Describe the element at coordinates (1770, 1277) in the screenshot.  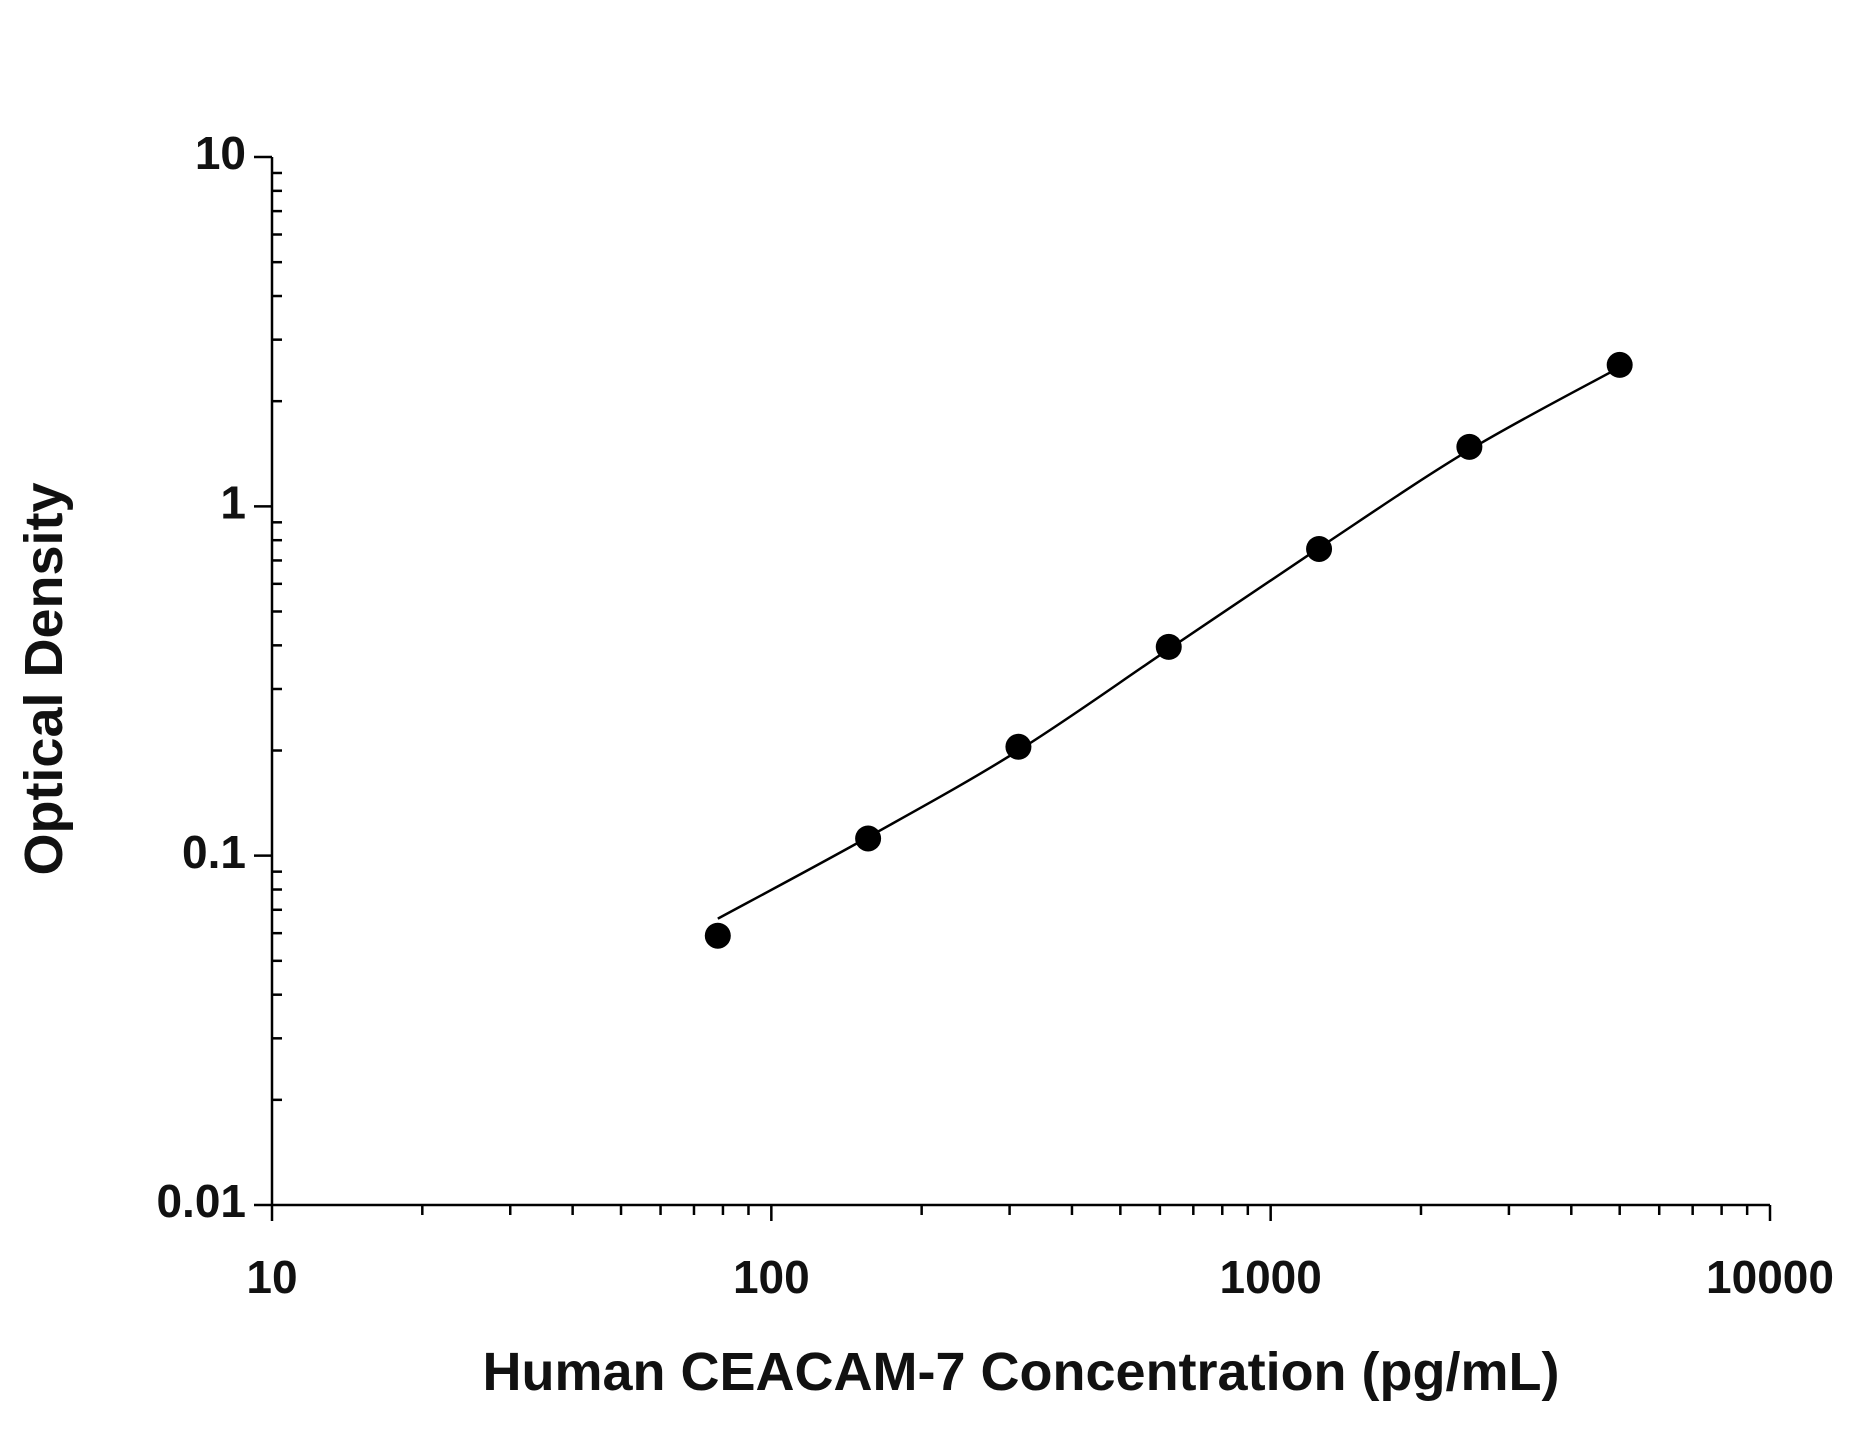
I see `x-tick-label: 10000` at that location.